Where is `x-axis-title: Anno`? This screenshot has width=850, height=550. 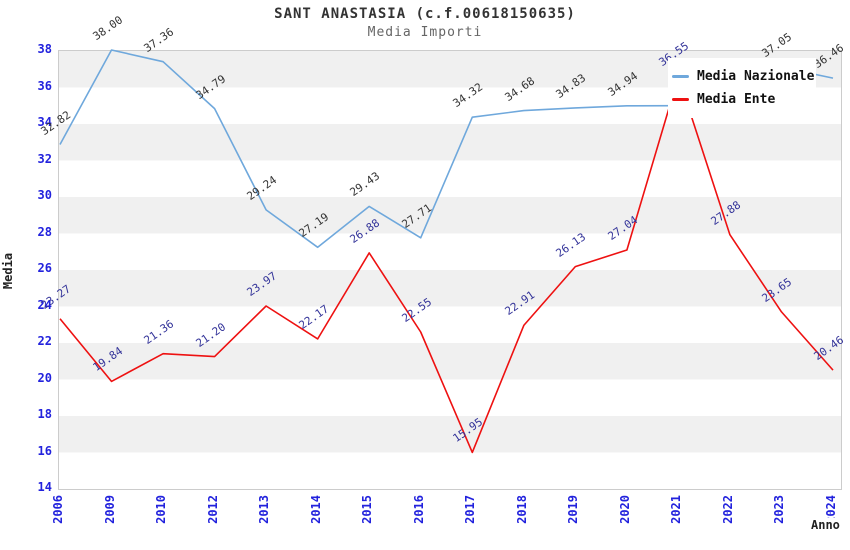 x-axis-title: Anno is located at coordinates (825, 525).